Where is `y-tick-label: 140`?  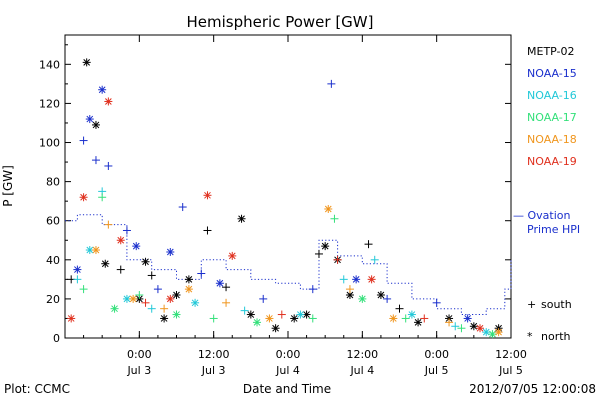 y-tick-label: 140 is located at coordinates (49, 64).